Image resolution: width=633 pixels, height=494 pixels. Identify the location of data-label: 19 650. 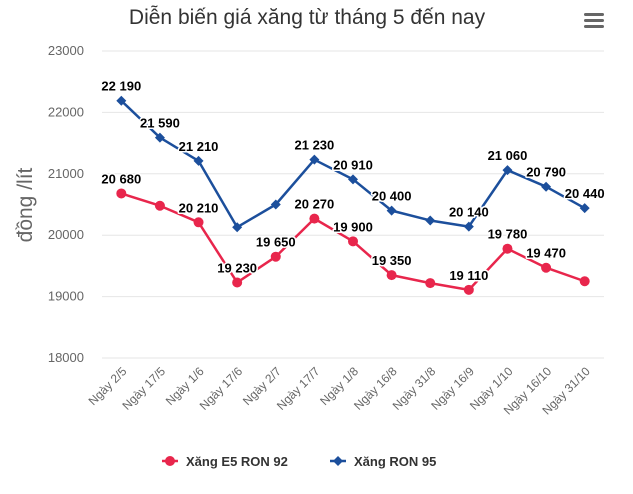
(276, 242).